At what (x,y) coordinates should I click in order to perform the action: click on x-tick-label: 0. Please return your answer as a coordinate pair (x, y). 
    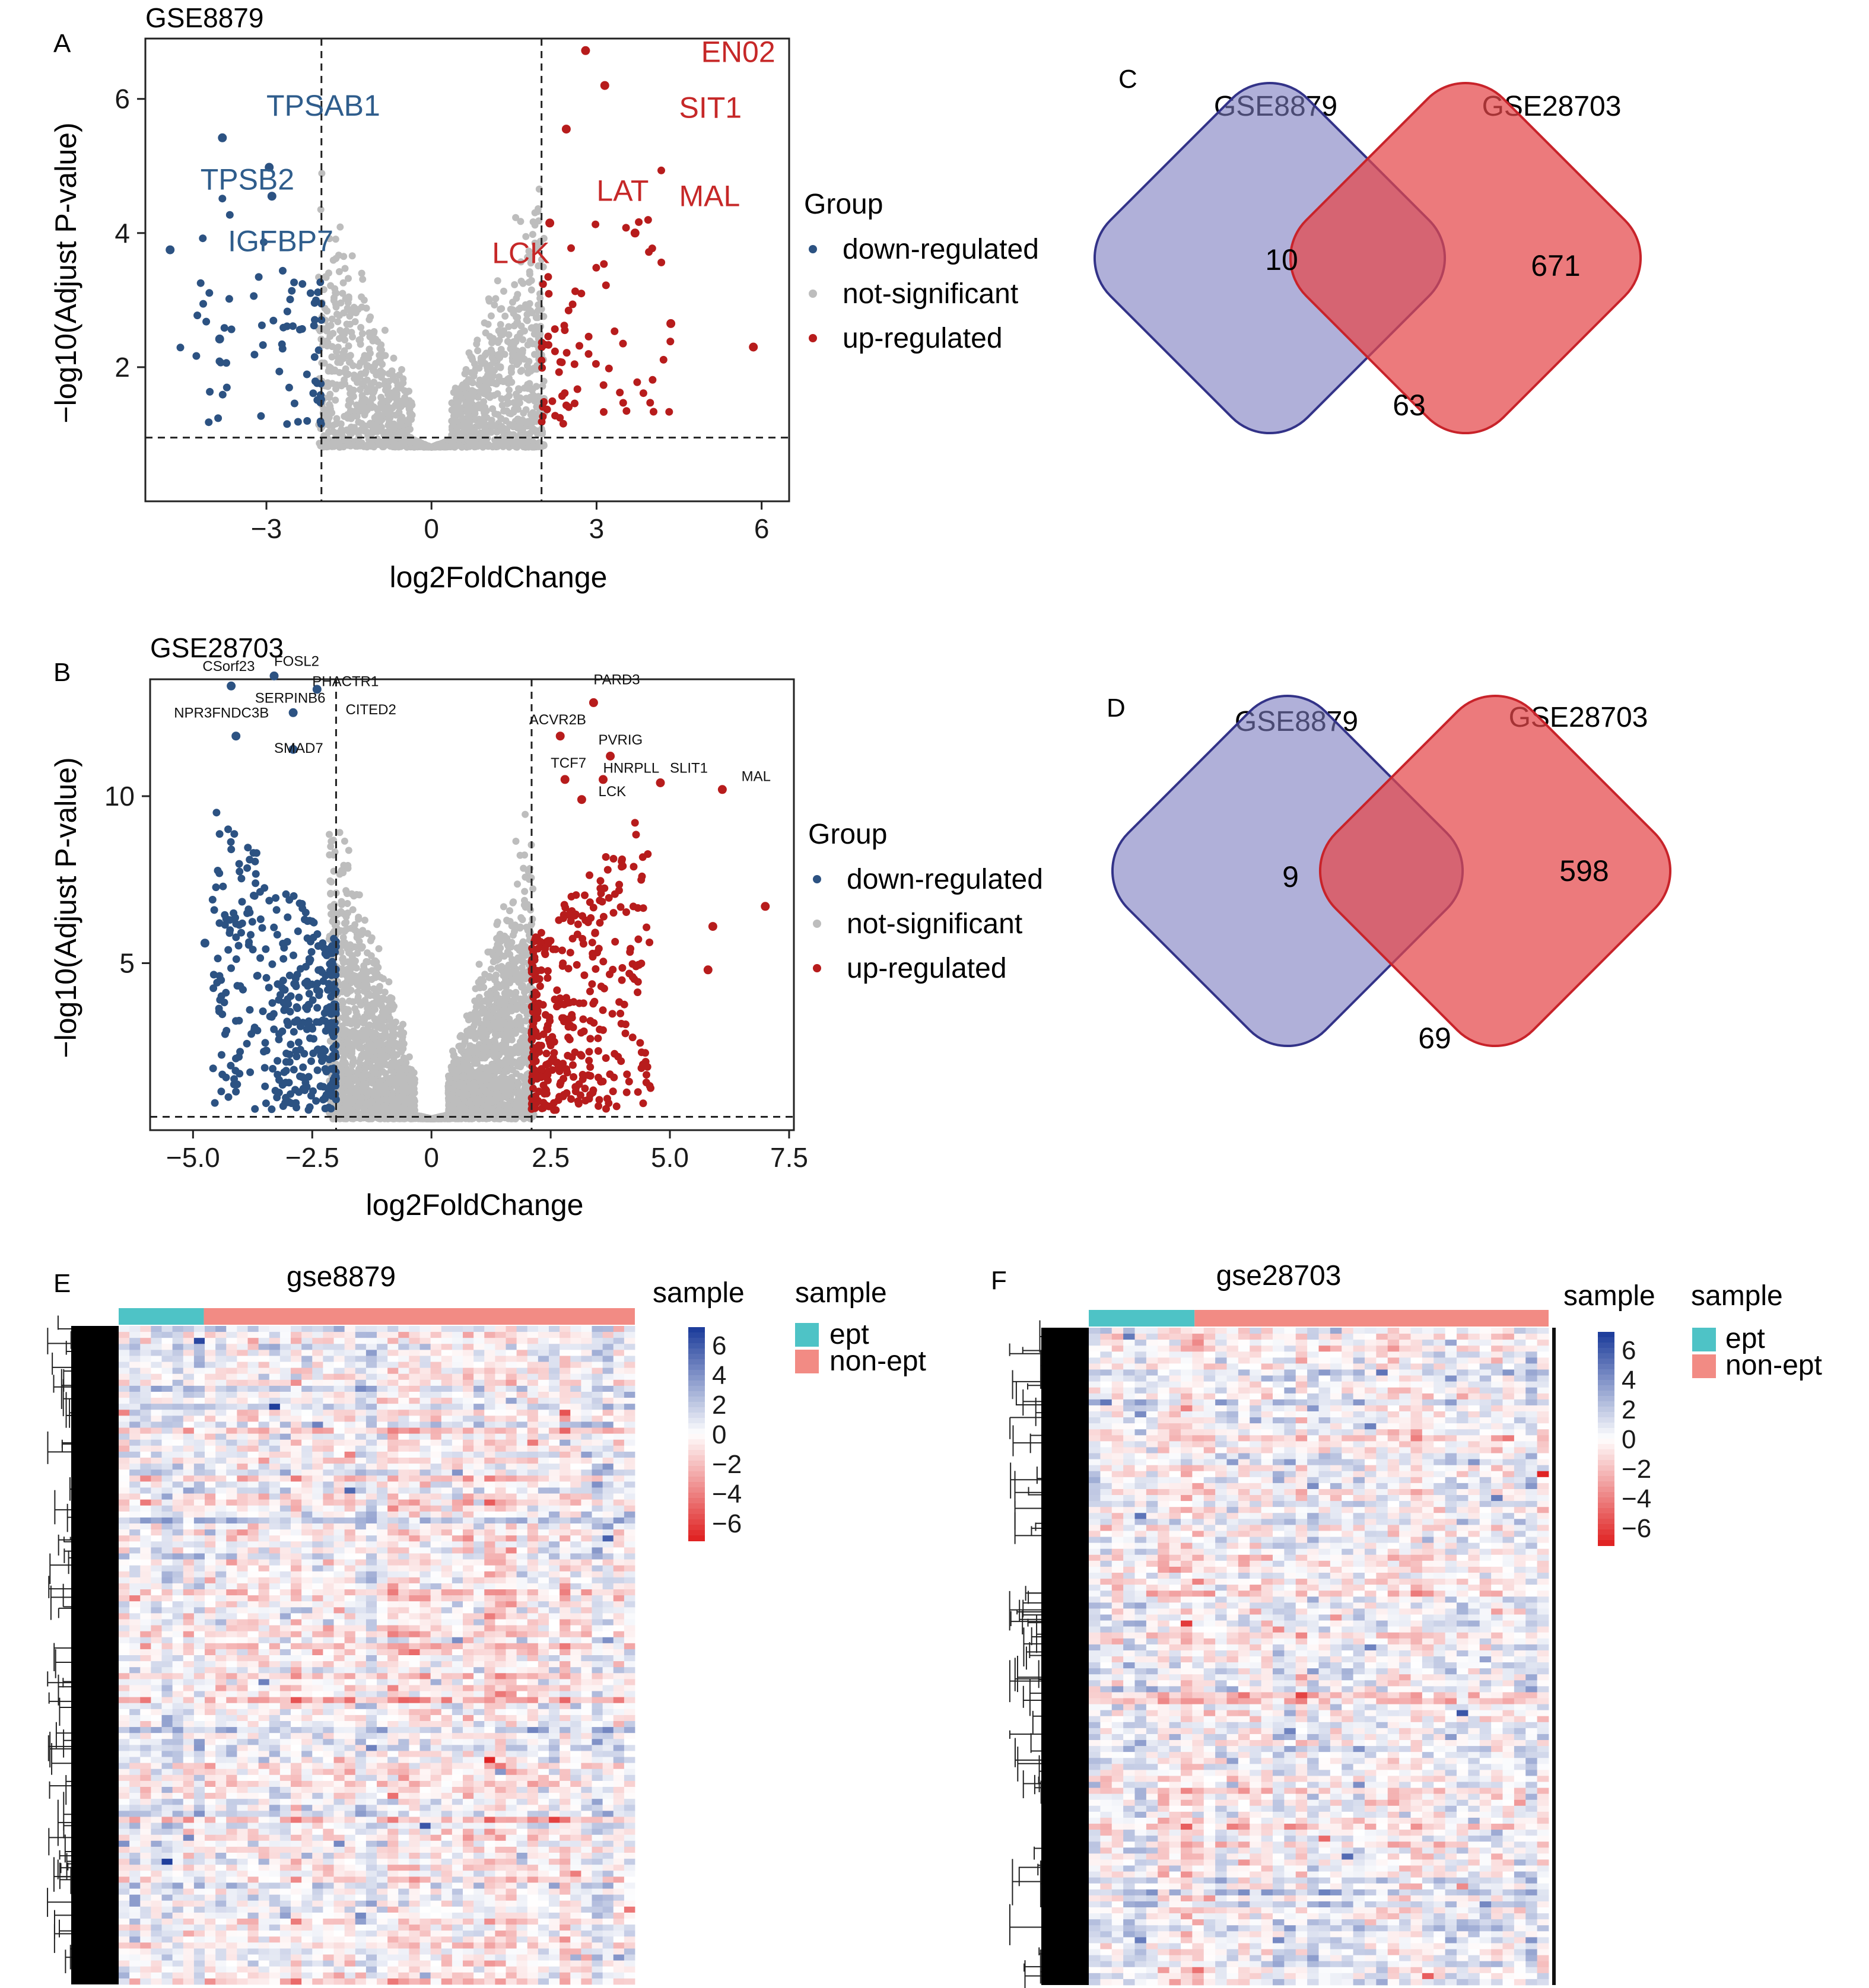
    Looking at the image, I should click on (431, 528).